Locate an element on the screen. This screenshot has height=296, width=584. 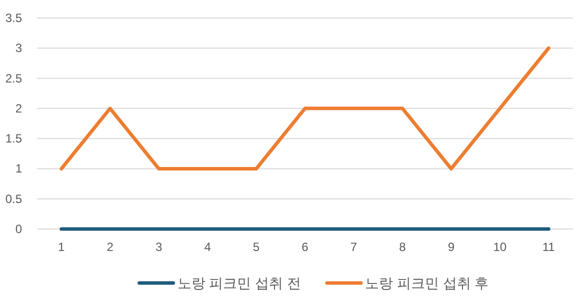
y-tick-label: 1 is located at coordinates (18, 169).